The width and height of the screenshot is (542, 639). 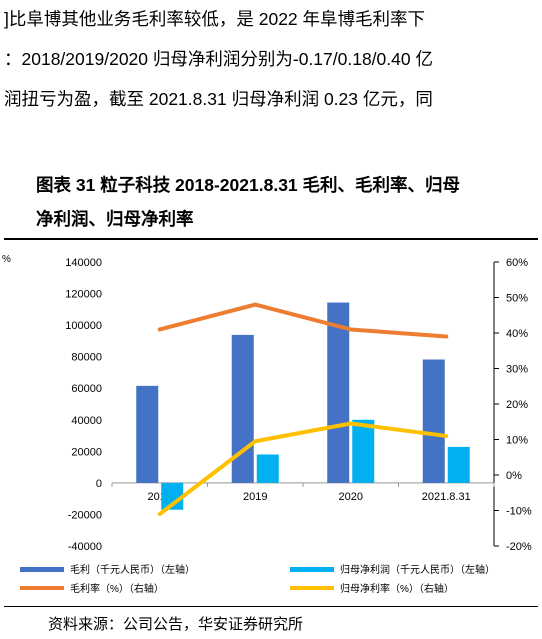 I want to click on left-axis-tick-label: 40000, so click(x=86, y=421).